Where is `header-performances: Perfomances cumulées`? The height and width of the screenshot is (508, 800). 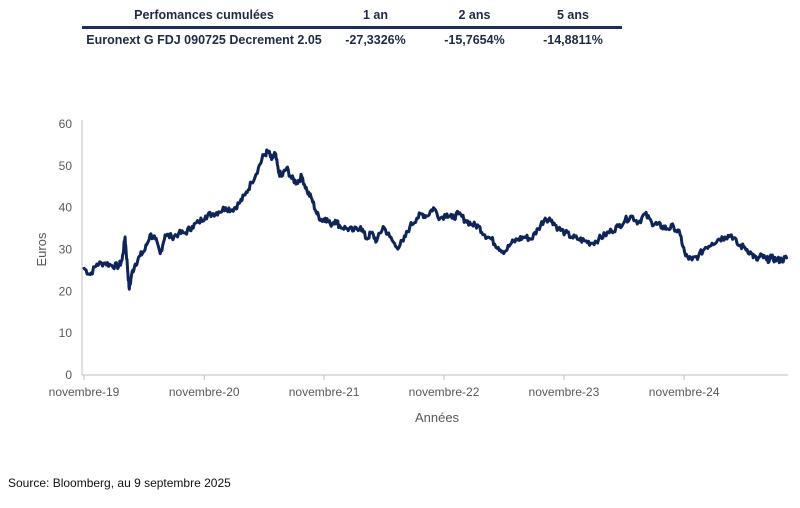
header-performances: Perfomances cumulées is located at coordinates (204, 17).